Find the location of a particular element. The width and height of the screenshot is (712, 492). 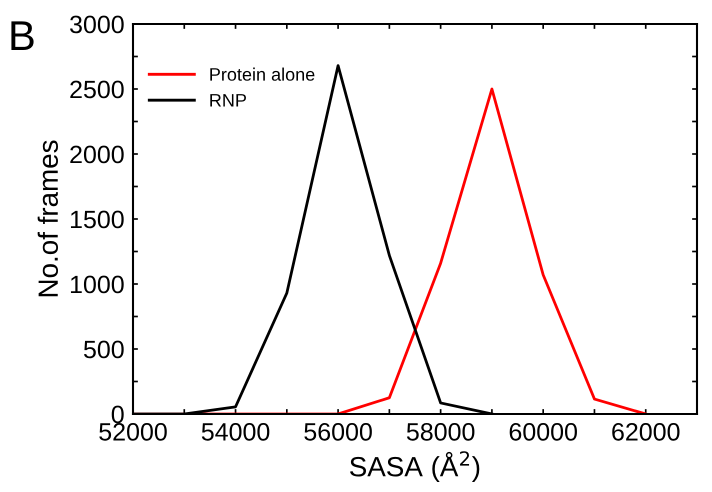

y-tick-label: 1000 is located at coordinates (97, 285).